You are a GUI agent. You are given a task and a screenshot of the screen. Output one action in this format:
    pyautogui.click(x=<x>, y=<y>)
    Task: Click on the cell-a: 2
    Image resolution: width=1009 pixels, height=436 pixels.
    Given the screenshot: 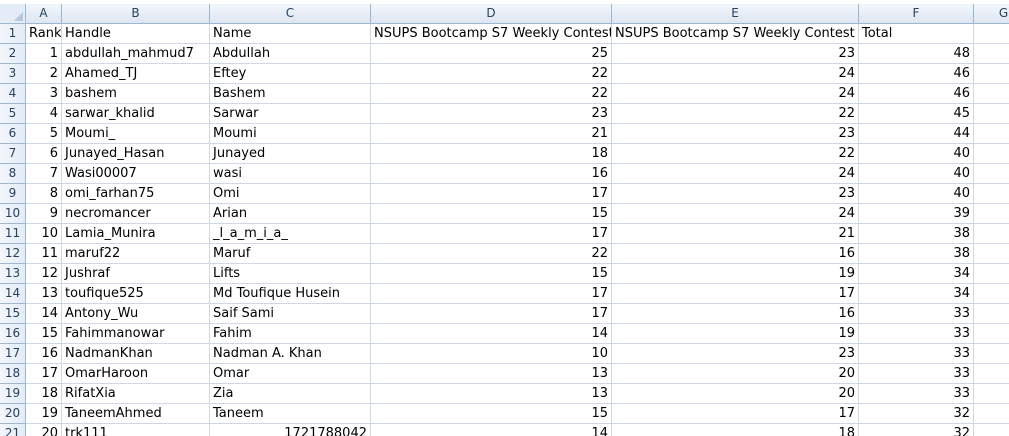 What is the action you would take?
    pyautogui.click(x=44, y=74)
    